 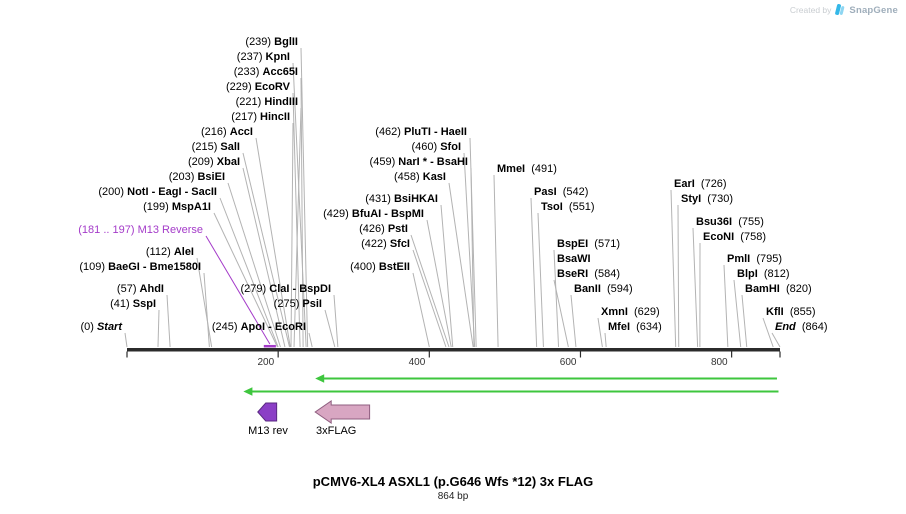 I want to click on site-label-clai-bspdi: (279) ClaI - BspDI, so click(x=285, y=289).